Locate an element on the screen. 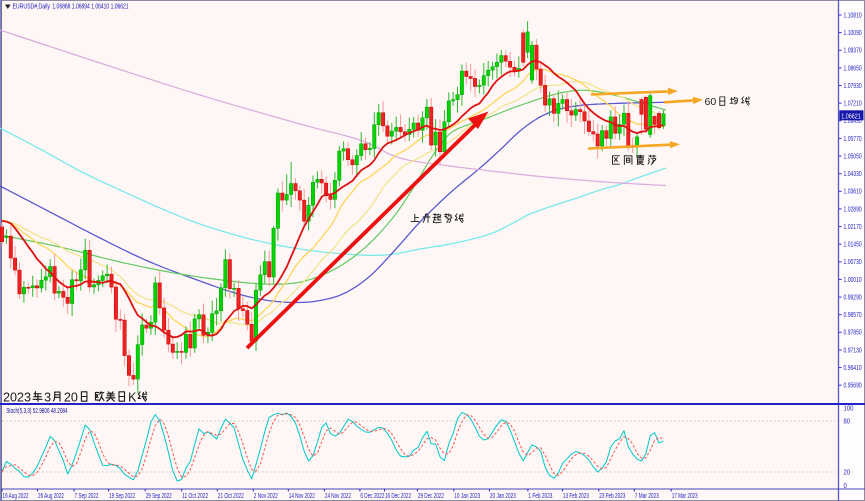 This screenshot has width=865, height=501. svg-text: 80 is located at coordinates (847, 421).